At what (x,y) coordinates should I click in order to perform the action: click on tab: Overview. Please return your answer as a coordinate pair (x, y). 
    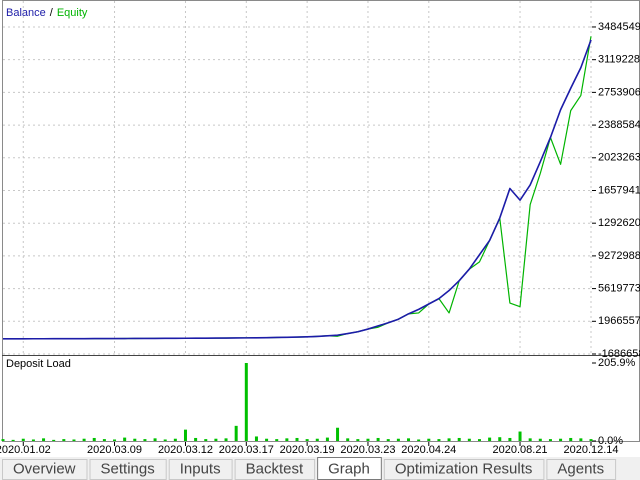
    Looking at the image, I should click on (45, 469).